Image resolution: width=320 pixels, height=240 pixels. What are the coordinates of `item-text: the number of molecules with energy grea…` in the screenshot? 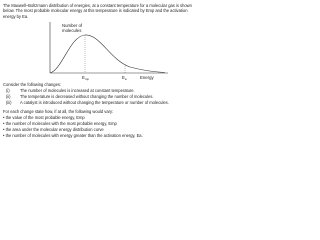 It's located at (74, 135).